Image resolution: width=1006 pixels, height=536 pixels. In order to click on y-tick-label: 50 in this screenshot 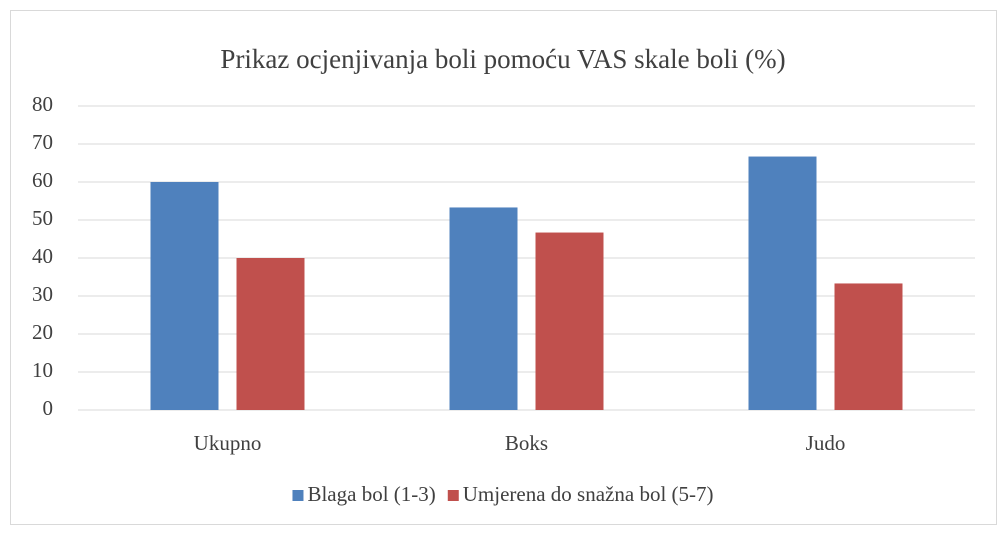, I will do `click(42, 218)`.